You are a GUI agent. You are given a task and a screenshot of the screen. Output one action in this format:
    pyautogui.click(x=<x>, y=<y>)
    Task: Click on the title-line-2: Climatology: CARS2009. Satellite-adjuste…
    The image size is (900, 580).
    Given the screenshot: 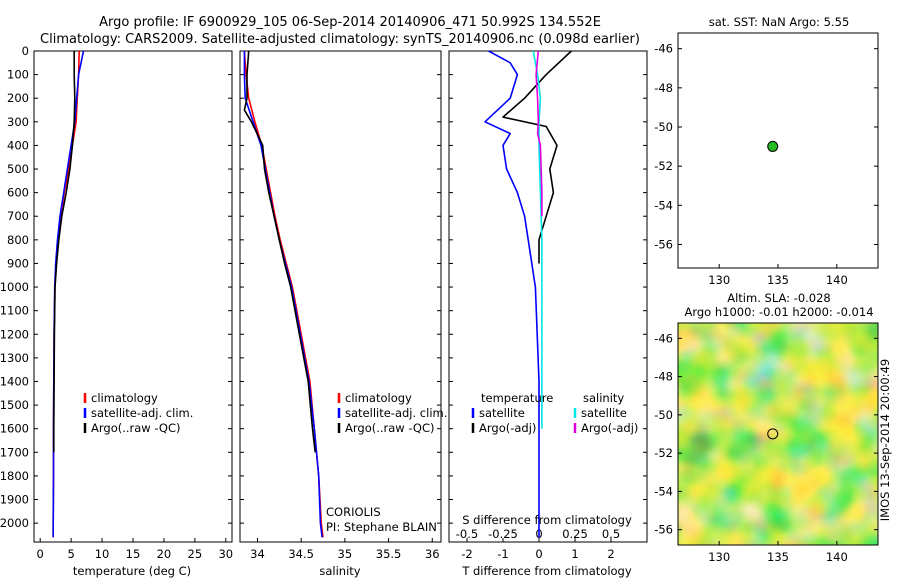 What is the action you would take?
    pyautogui.click(x=340, y=39)
    